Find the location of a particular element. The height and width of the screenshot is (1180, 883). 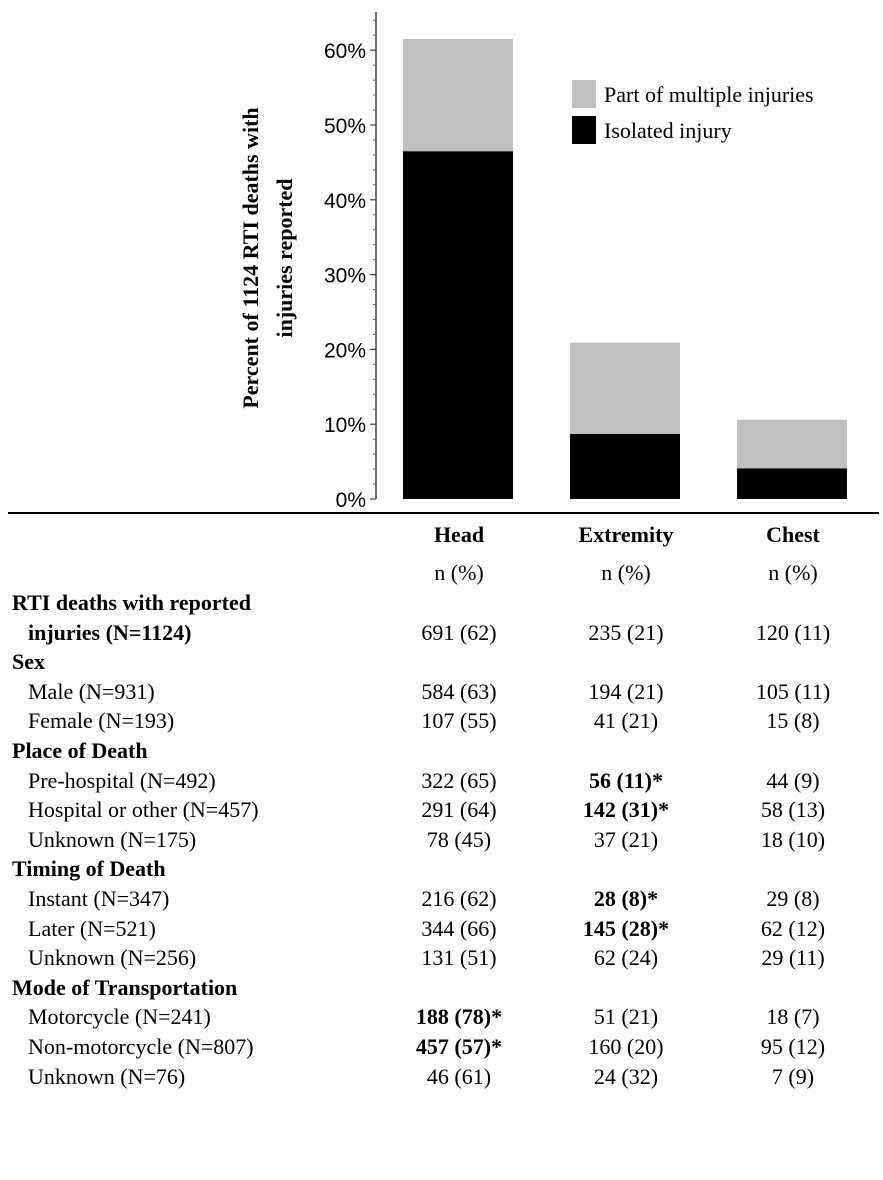

bar-head-multiple is located at coordinates (458, 95).